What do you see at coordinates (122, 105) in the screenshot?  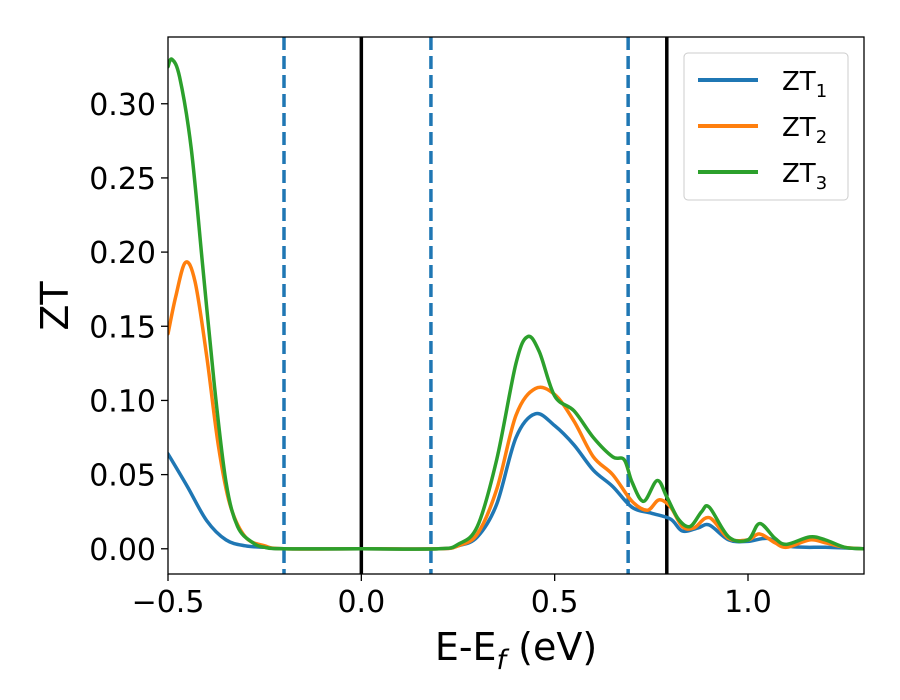 I see `y-tick-label: 0.30` at bounding box center [122, 105].